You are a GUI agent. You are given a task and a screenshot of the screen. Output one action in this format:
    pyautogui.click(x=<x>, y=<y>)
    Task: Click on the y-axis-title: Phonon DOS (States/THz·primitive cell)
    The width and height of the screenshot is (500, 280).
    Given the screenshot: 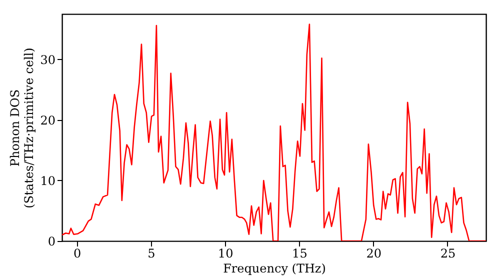 What is the action you would take?
    pyautogui.click(x=22, y=128)
    